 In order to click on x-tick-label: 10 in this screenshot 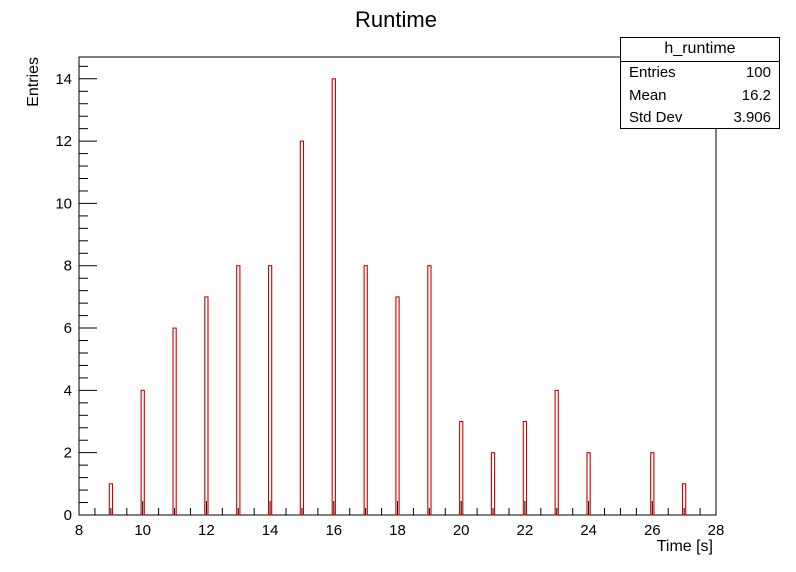, I will do `click(142, 530)`.